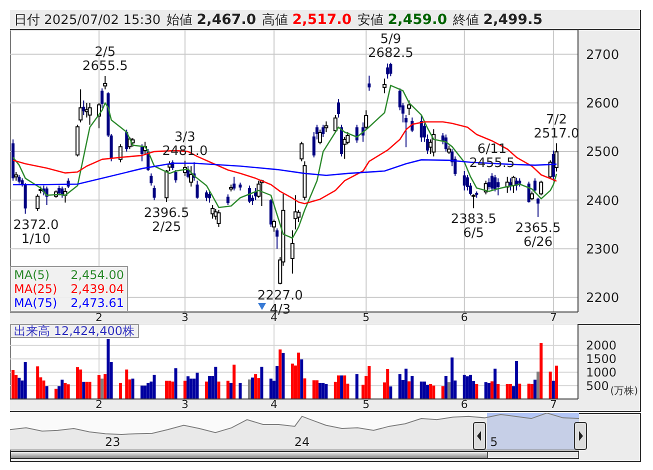 The image size is (653, 470). Describe the element at coordinates (597, 385) in the screenshot. I see `y-tick-label: 500` at that location.